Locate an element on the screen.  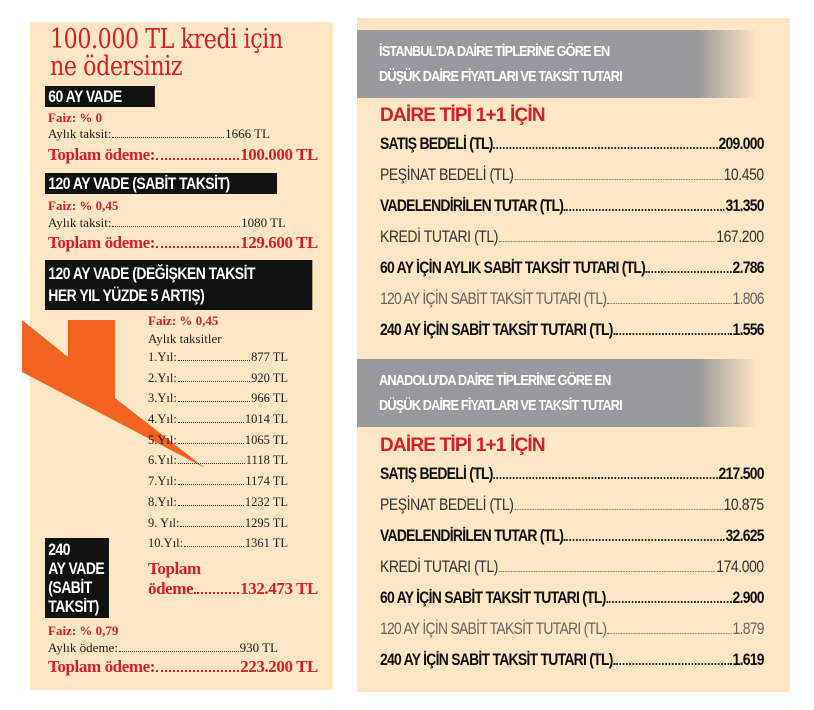
row-value: 217.500 is located at coordinates (741, 473).